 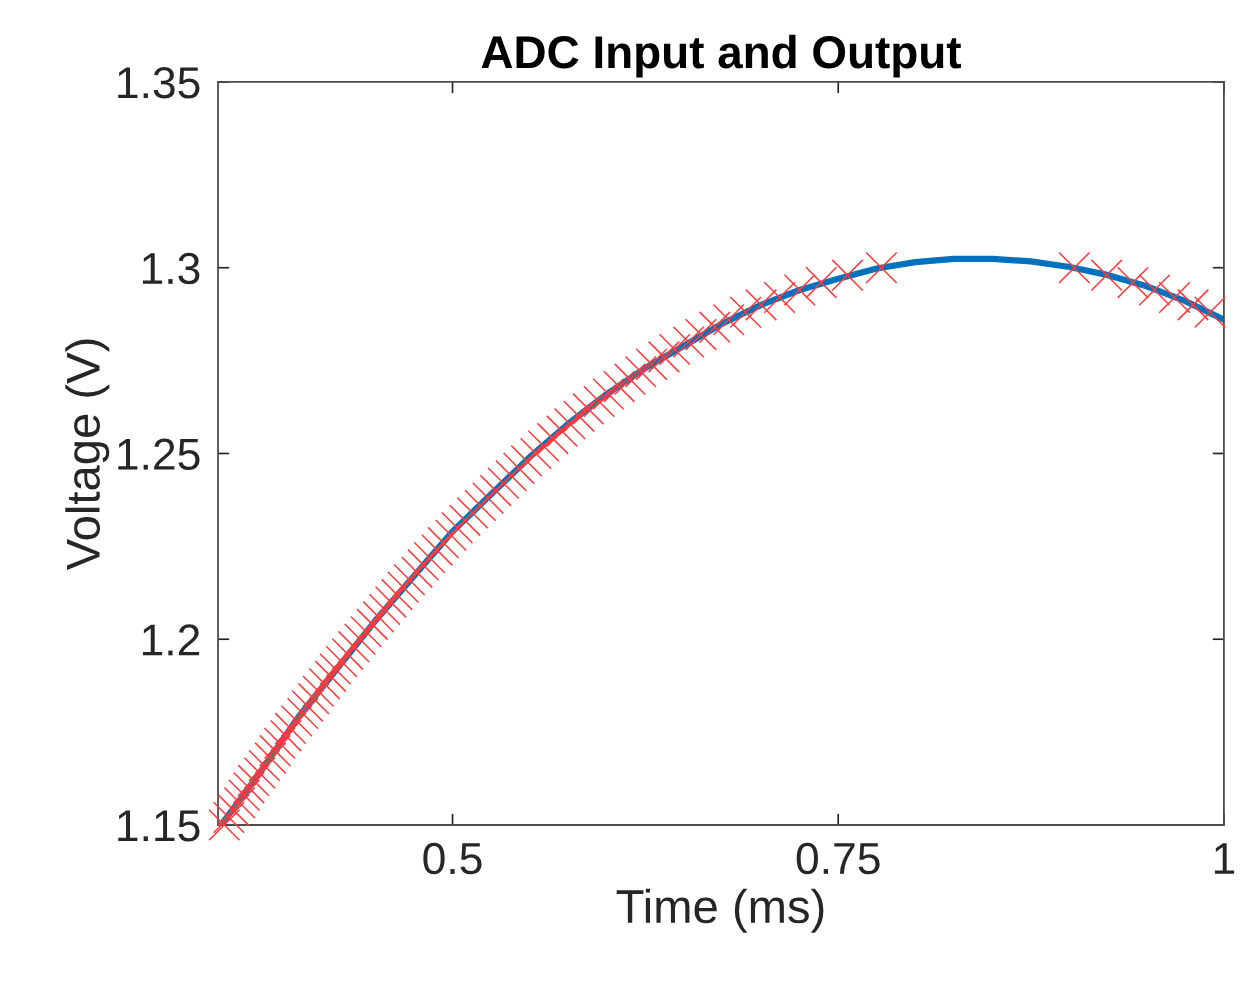 What do you see at coordinates (1224, 858) in the screenshot?
I see `x-tick-label: 1` at bounding box center [1224, 858].